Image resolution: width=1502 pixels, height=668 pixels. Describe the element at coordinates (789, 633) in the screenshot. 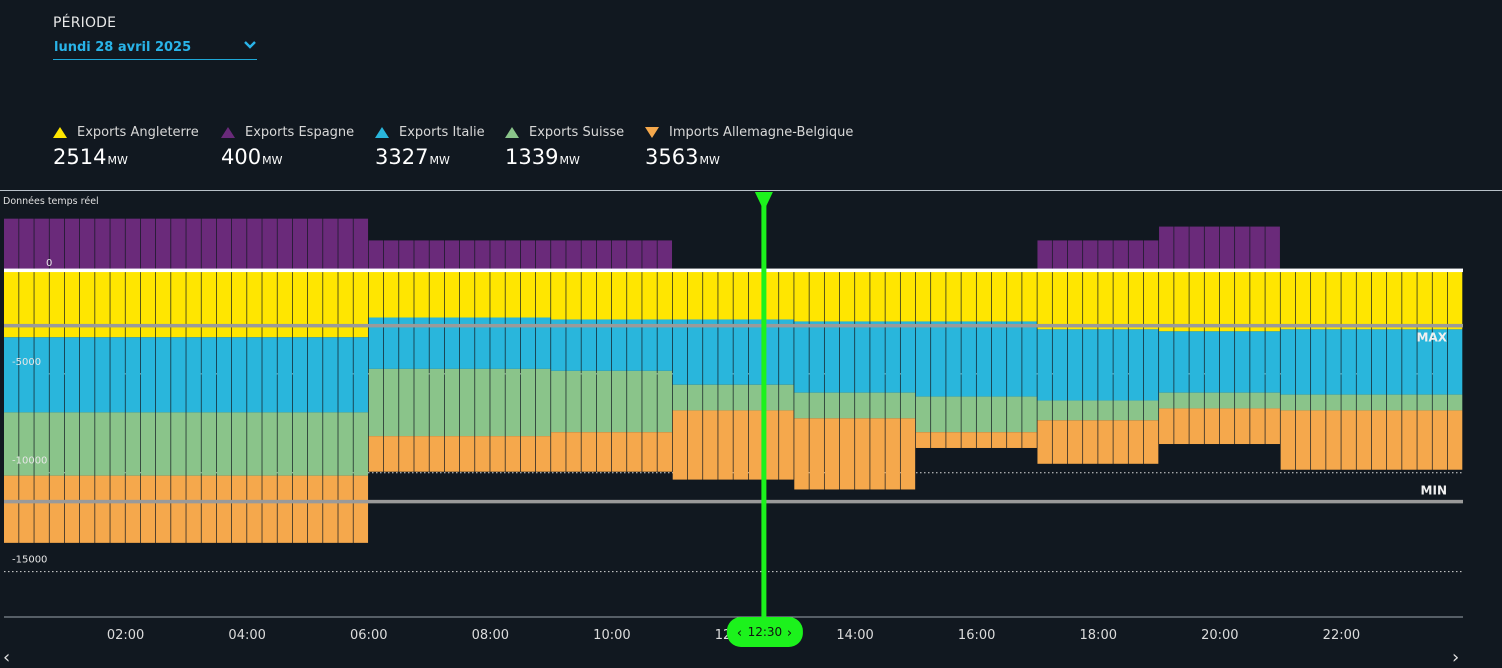

I see `chevron-right-icon: ›` at that location.